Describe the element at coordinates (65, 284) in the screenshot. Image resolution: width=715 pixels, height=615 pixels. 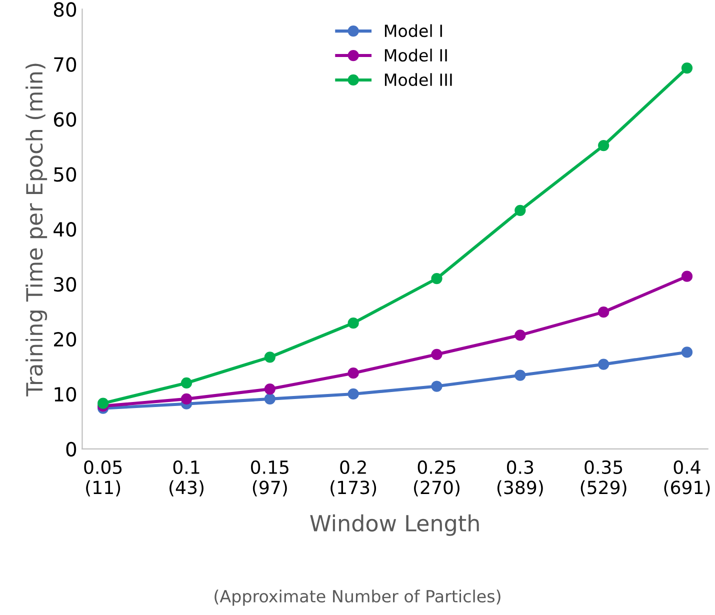
I see `y-tick-label: 30` at that location.